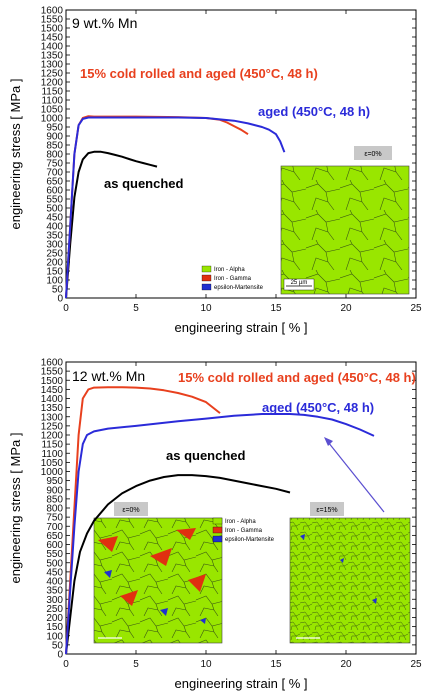 The height and width of the screenshot is (700, 433). Describe the element at coordinates (144, 183) in the screenshot. I see `annotation-as-quenched: as quenched` at that location.